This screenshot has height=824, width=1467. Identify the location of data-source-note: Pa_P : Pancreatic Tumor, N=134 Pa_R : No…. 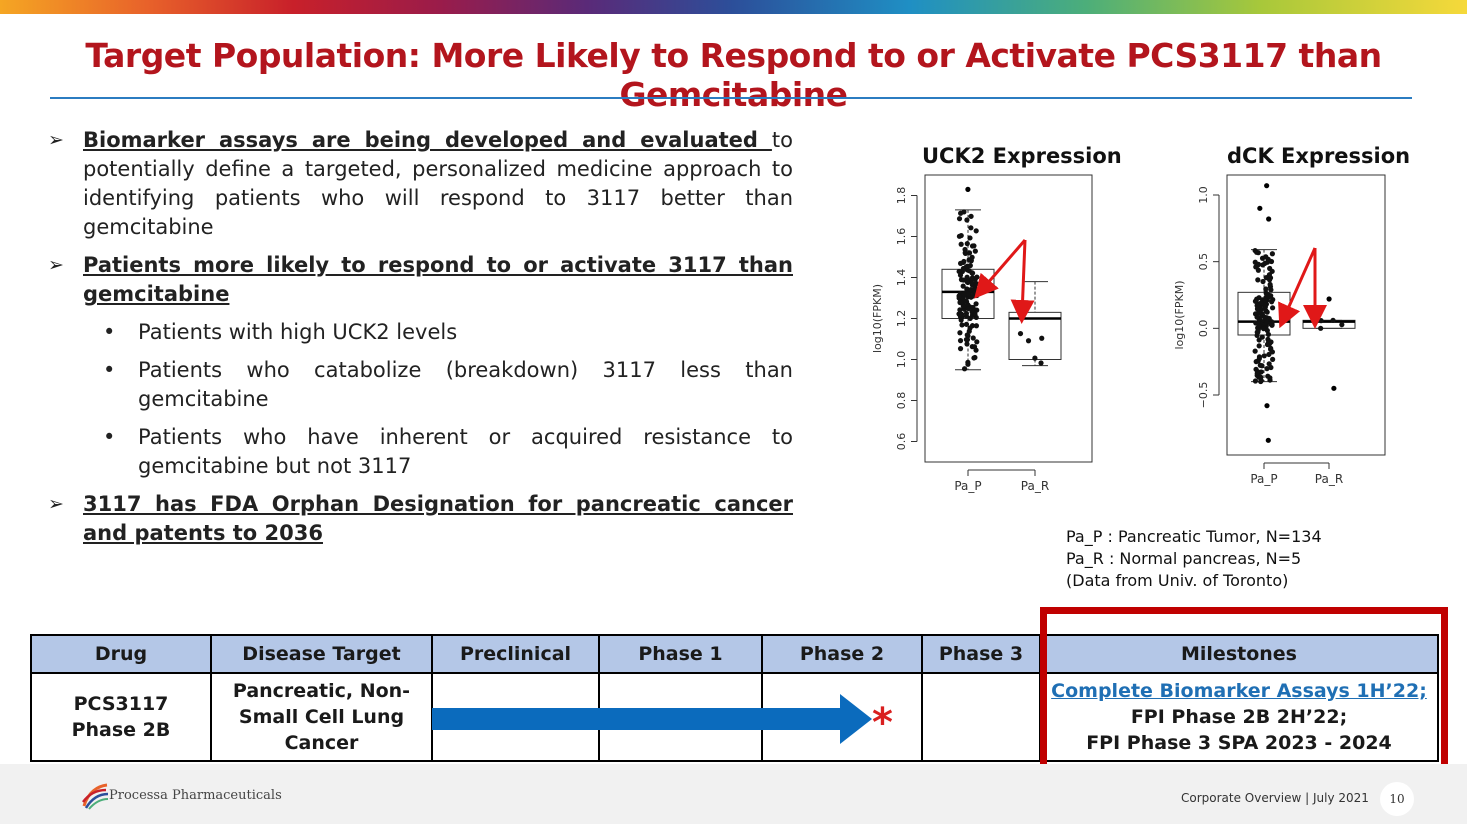
(1194, 559).